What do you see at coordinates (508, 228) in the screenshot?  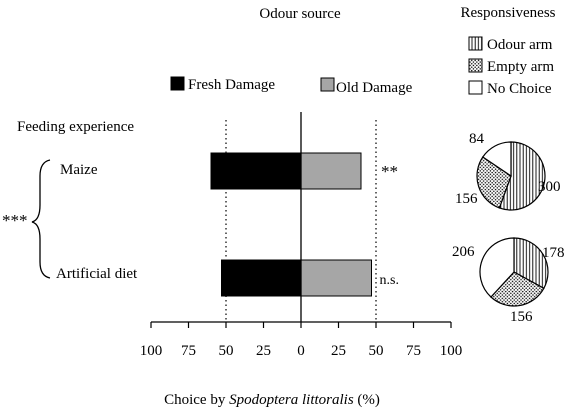 I see `pie-area: 300 156 84 178 156 206` at bounding box center [508, 228].